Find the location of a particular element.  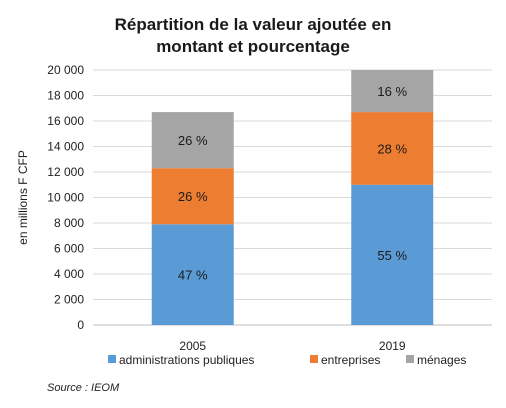

y-tick-label: 14 000 is located at coordinates (65, 147).